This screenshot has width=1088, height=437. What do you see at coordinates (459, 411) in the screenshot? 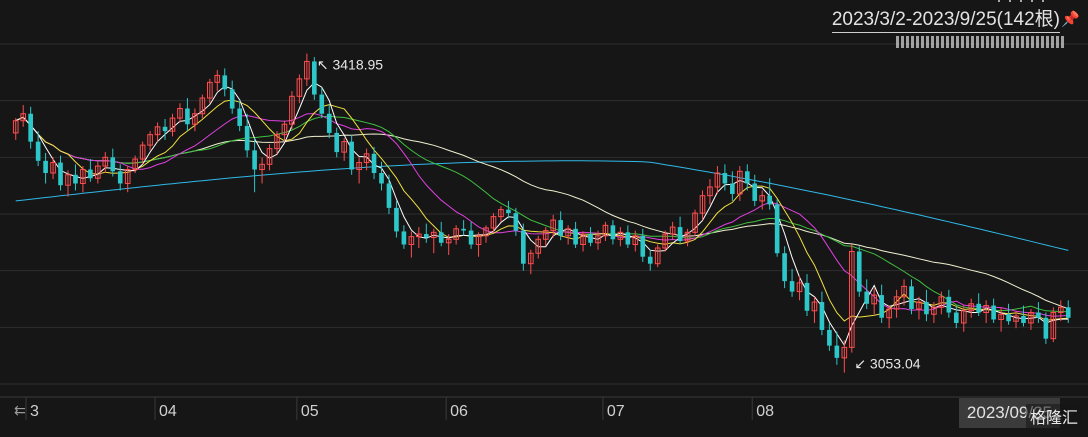
I see `x-tick-label: 06` at bounding box center [459, 411].